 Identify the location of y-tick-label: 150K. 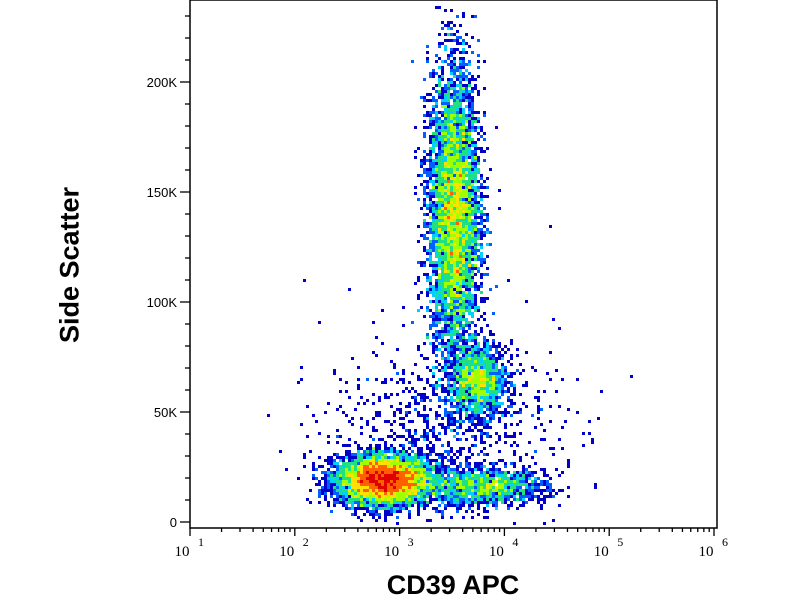
(162, 192).